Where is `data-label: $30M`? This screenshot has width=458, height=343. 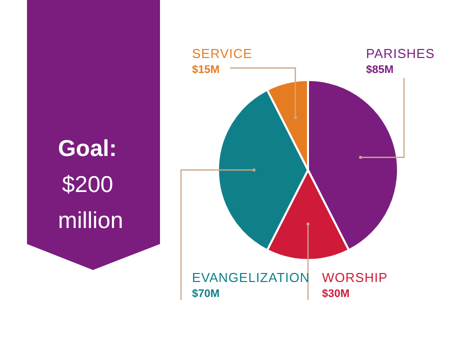 data-label: $30M is located at coordinates (336, 294).